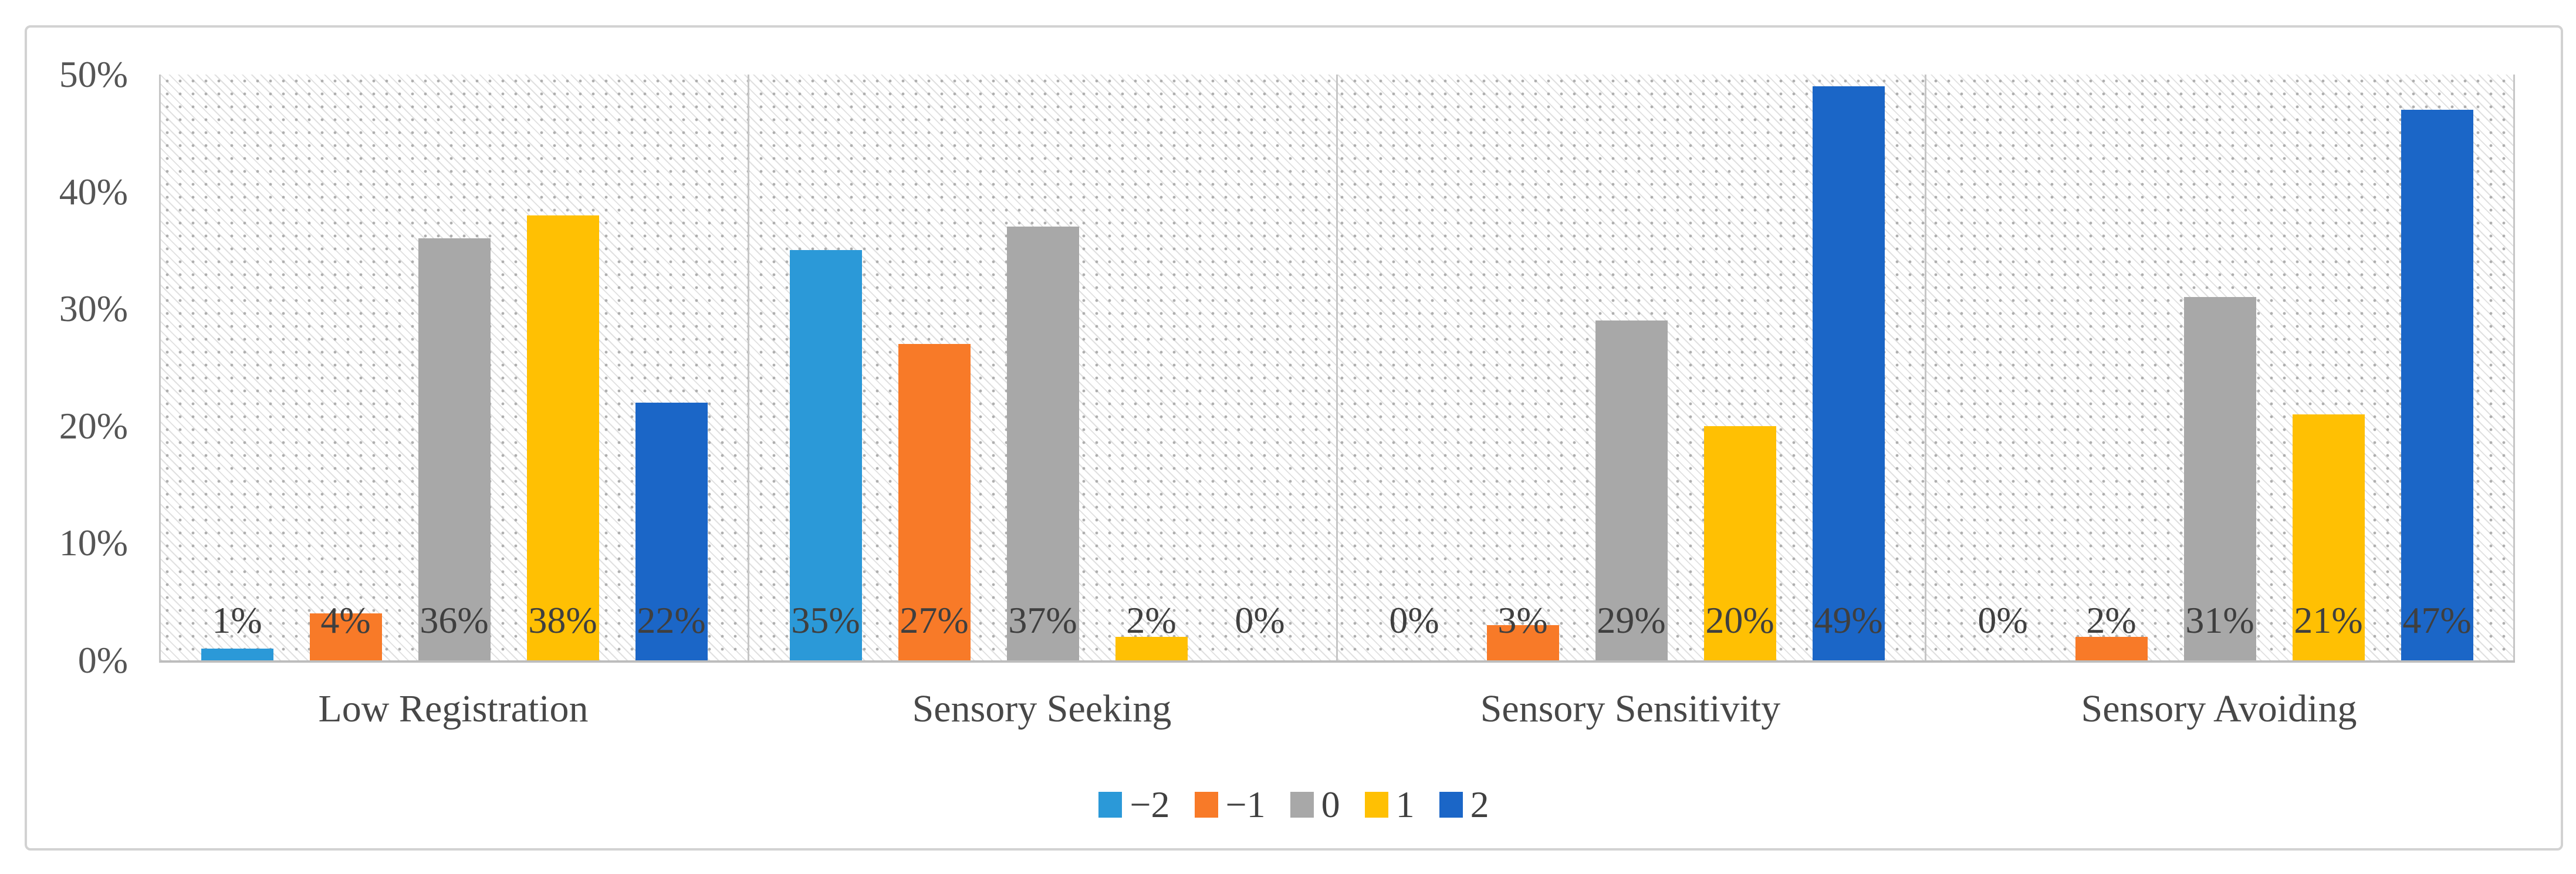 This screenshot has height=874, width=2576. Describe the element at coordinates (1630, 708) in the screenshot. I see `x-axis-category-label: Sensory Sensitivity` at that location.